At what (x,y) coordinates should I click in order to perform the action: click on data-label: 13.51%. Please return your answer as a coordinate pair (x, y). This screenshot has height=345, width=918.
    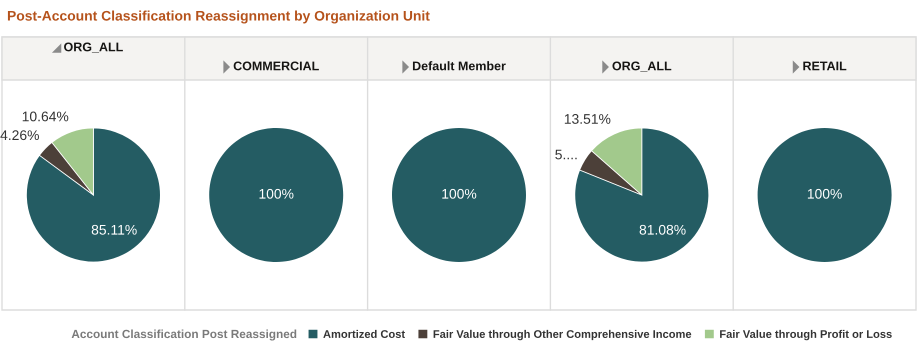
    Looking at the image, I should click on (587, 119).